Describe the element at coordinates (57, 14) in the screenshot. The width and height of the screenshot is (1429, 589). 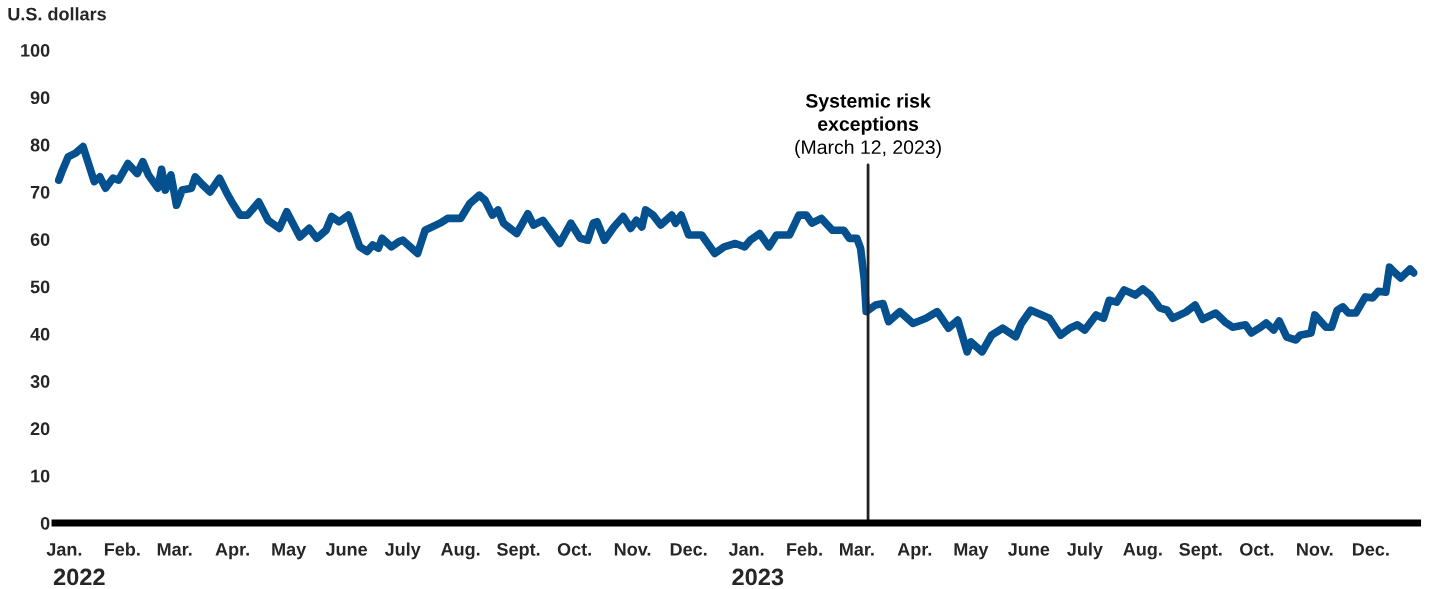
I see `y-axis-title: U.S. dollars` at that location.